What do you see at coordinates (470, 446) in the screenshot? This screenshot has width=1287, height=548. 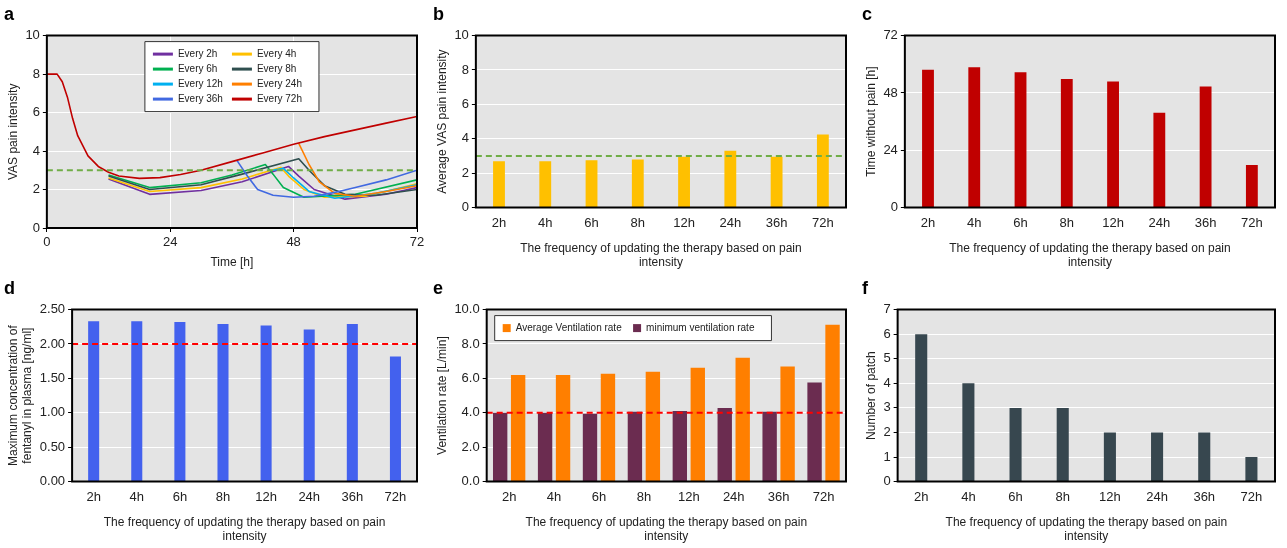 I see `y-tick-label: 2.0` at bounding box center [470, 446].